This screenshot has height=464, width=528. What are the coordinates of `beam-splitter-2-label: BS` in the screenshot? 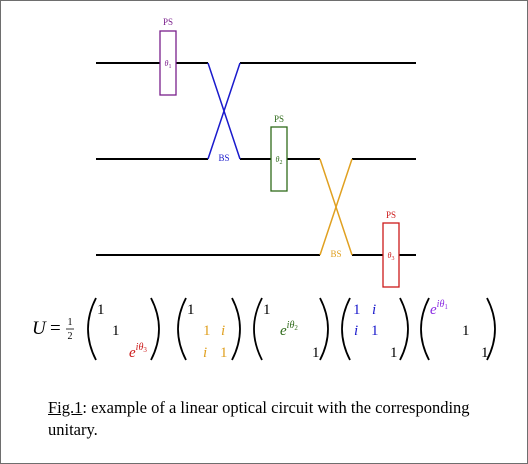 It's located at (335, 254).